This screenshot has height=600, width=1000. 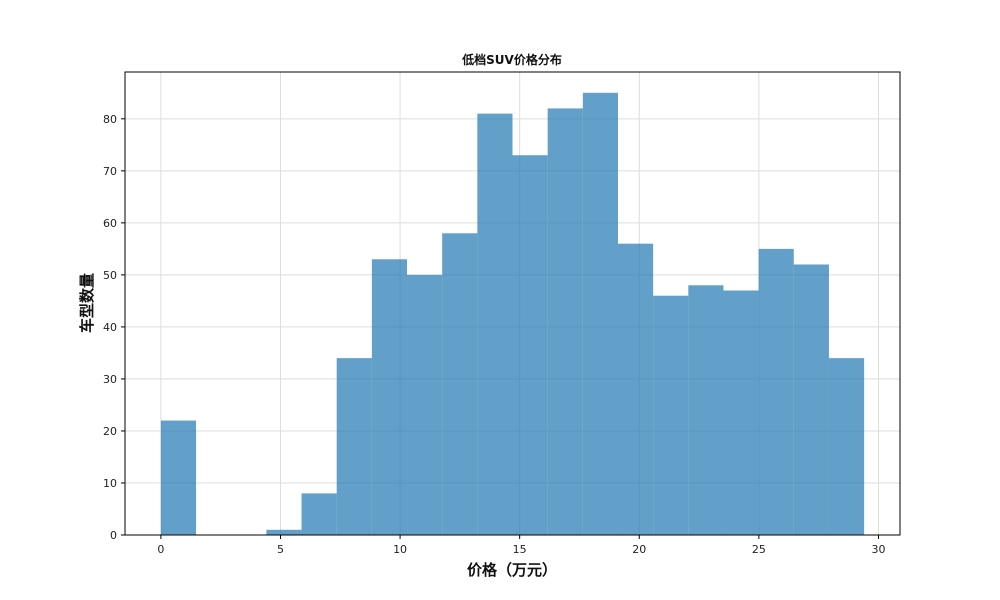 I want to click on y-tick-label: 60, so click(x=110, y=223).